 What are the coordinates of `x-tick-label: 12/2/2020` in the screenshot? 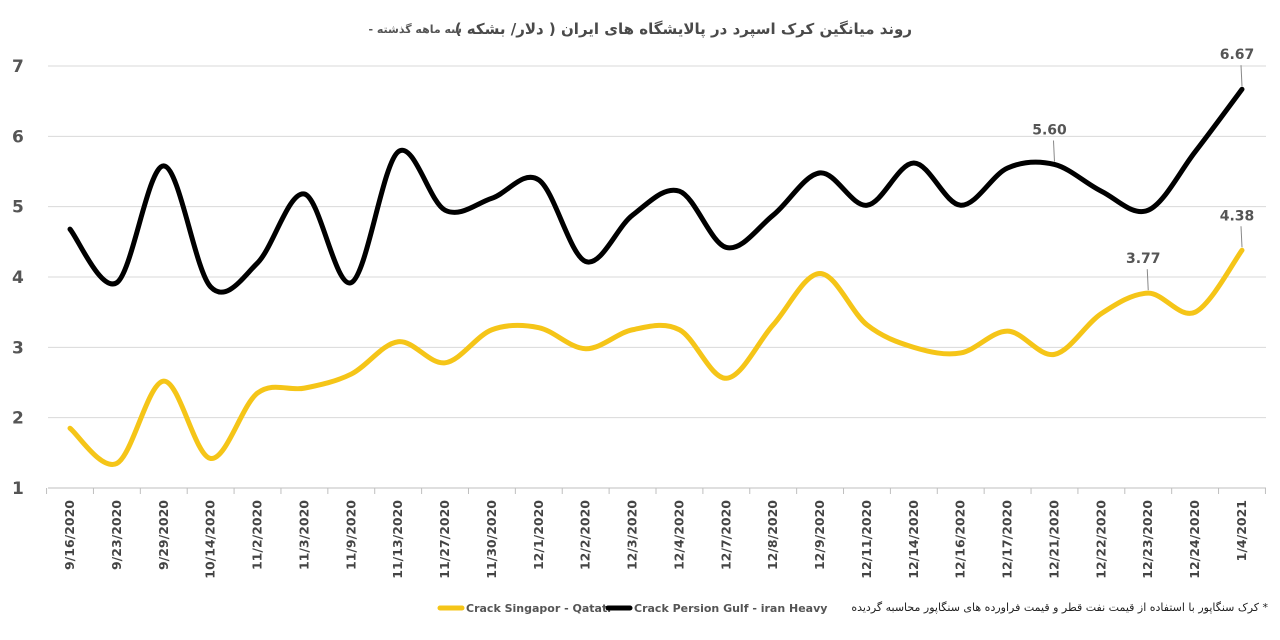 It's located at (585, 535).